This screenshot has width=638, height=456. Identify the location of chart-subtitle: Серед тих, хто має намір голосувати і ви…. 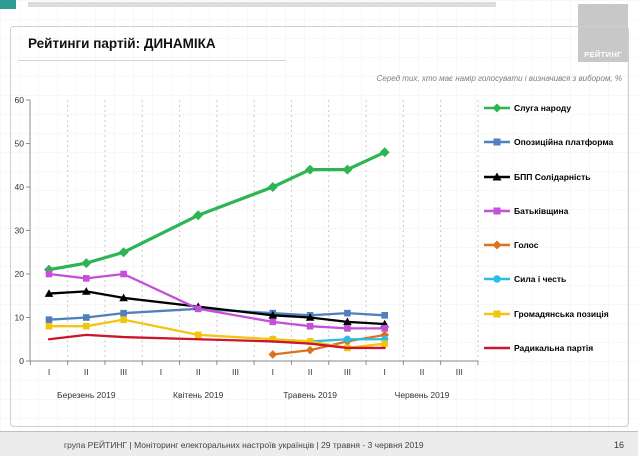
(499, 78).